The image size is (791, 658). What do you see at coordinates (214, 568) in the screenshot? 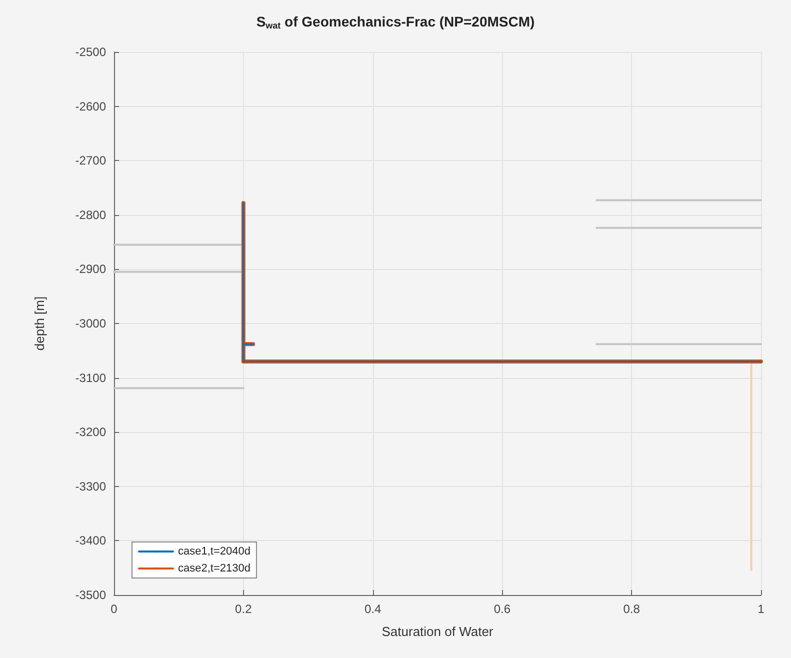
I see `legend-label: case2,t=2130d` at bounding box center [214, 568].